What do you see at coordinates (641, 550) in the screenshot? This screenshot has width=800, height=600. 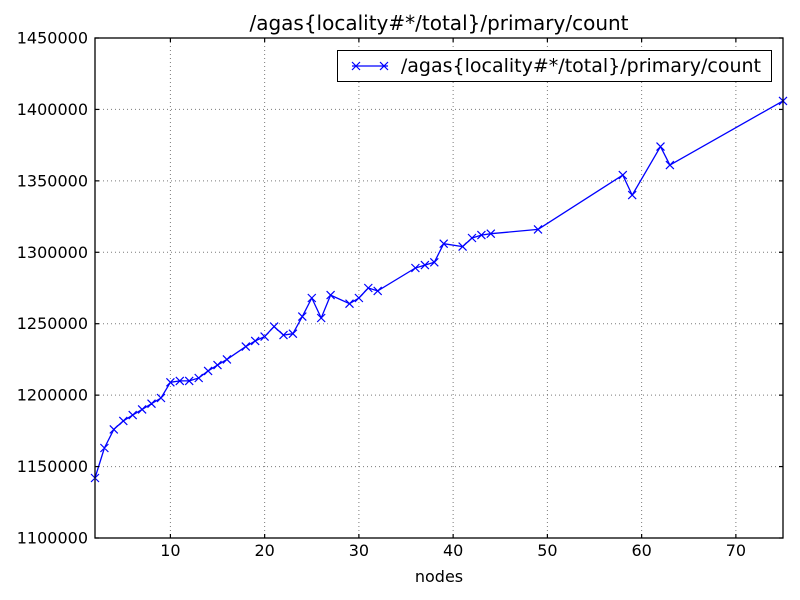 I see `x-tick-label: 60` at bounding box center [641, 550].